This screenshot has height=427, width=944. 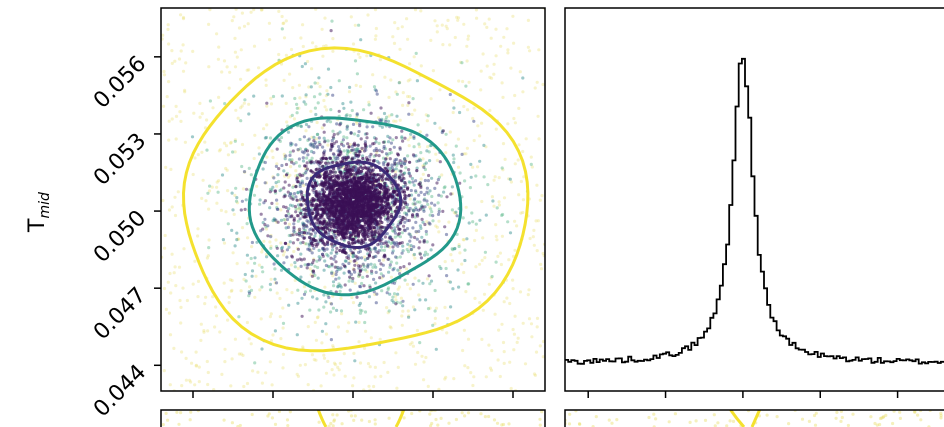 What do you see at coordinates (39, 212) in the screenshot?
I see `y-axis-label: Tmid` at bounding box center [39, 212].